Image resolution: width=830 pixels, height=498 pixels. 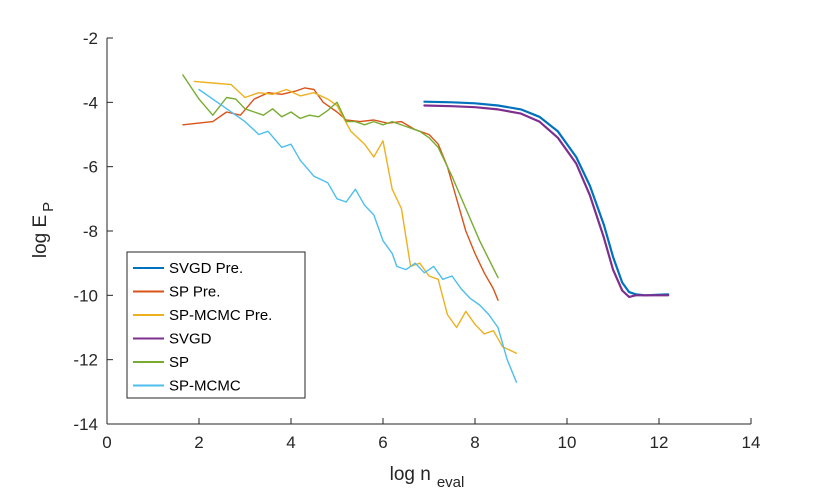 What do you see at coordinates (90, 231) in the screenshot?
I see `y-tick-label: -8` at bounding box center [90, 231].